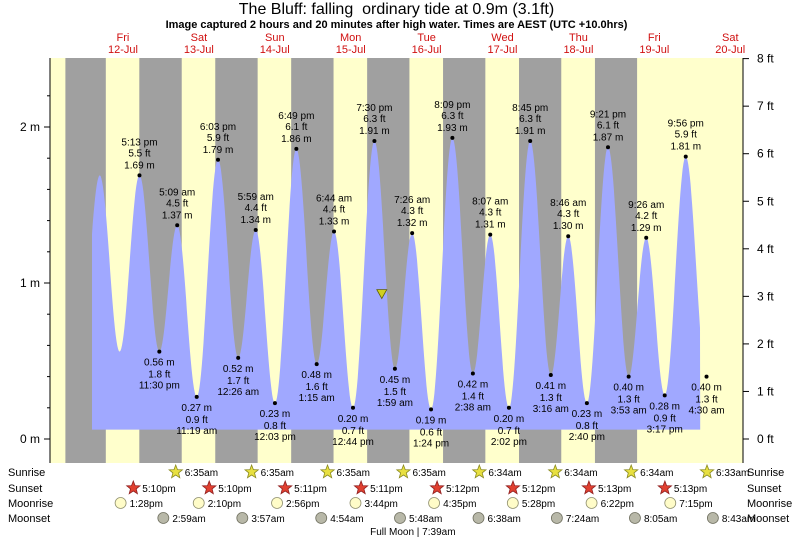 Image resolution: width=793 pixels, height=539 pixels. What do you see at coordinates (310, 489) in the screenshot?
I see `sunset-time: 5:11pm` at bounding box center [310, 489].